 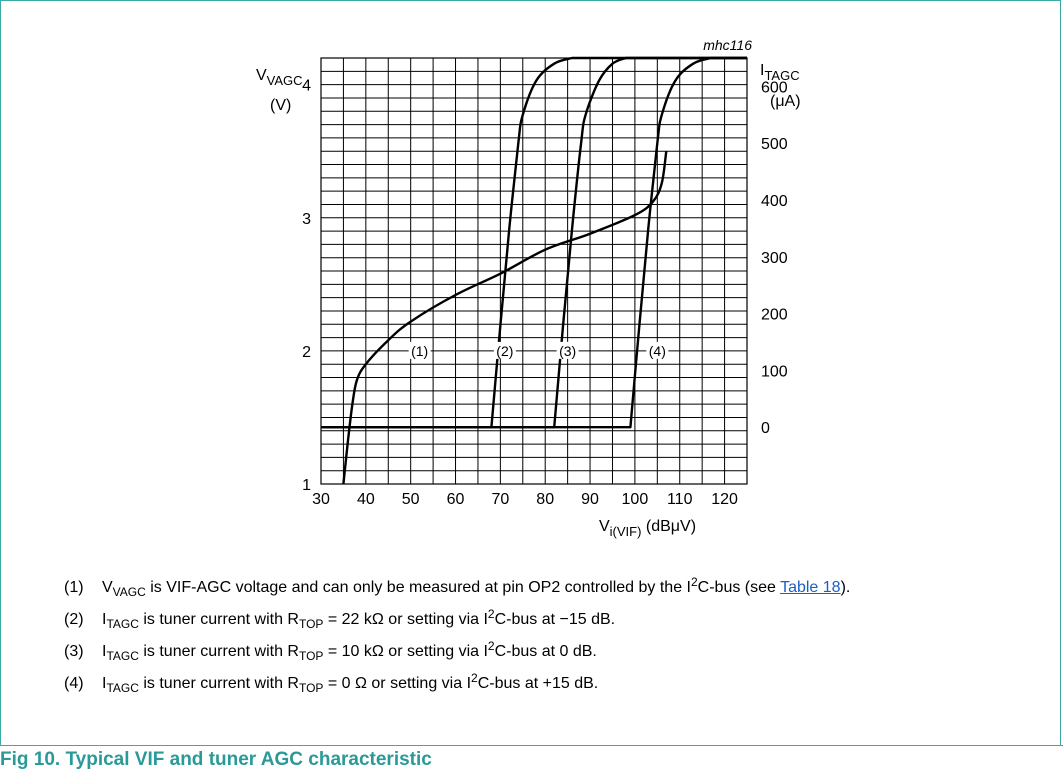 What do you see at coordinates (74, 651) in the screenshot?
I see `note-number: (3)` at bounding box center [74, 651].